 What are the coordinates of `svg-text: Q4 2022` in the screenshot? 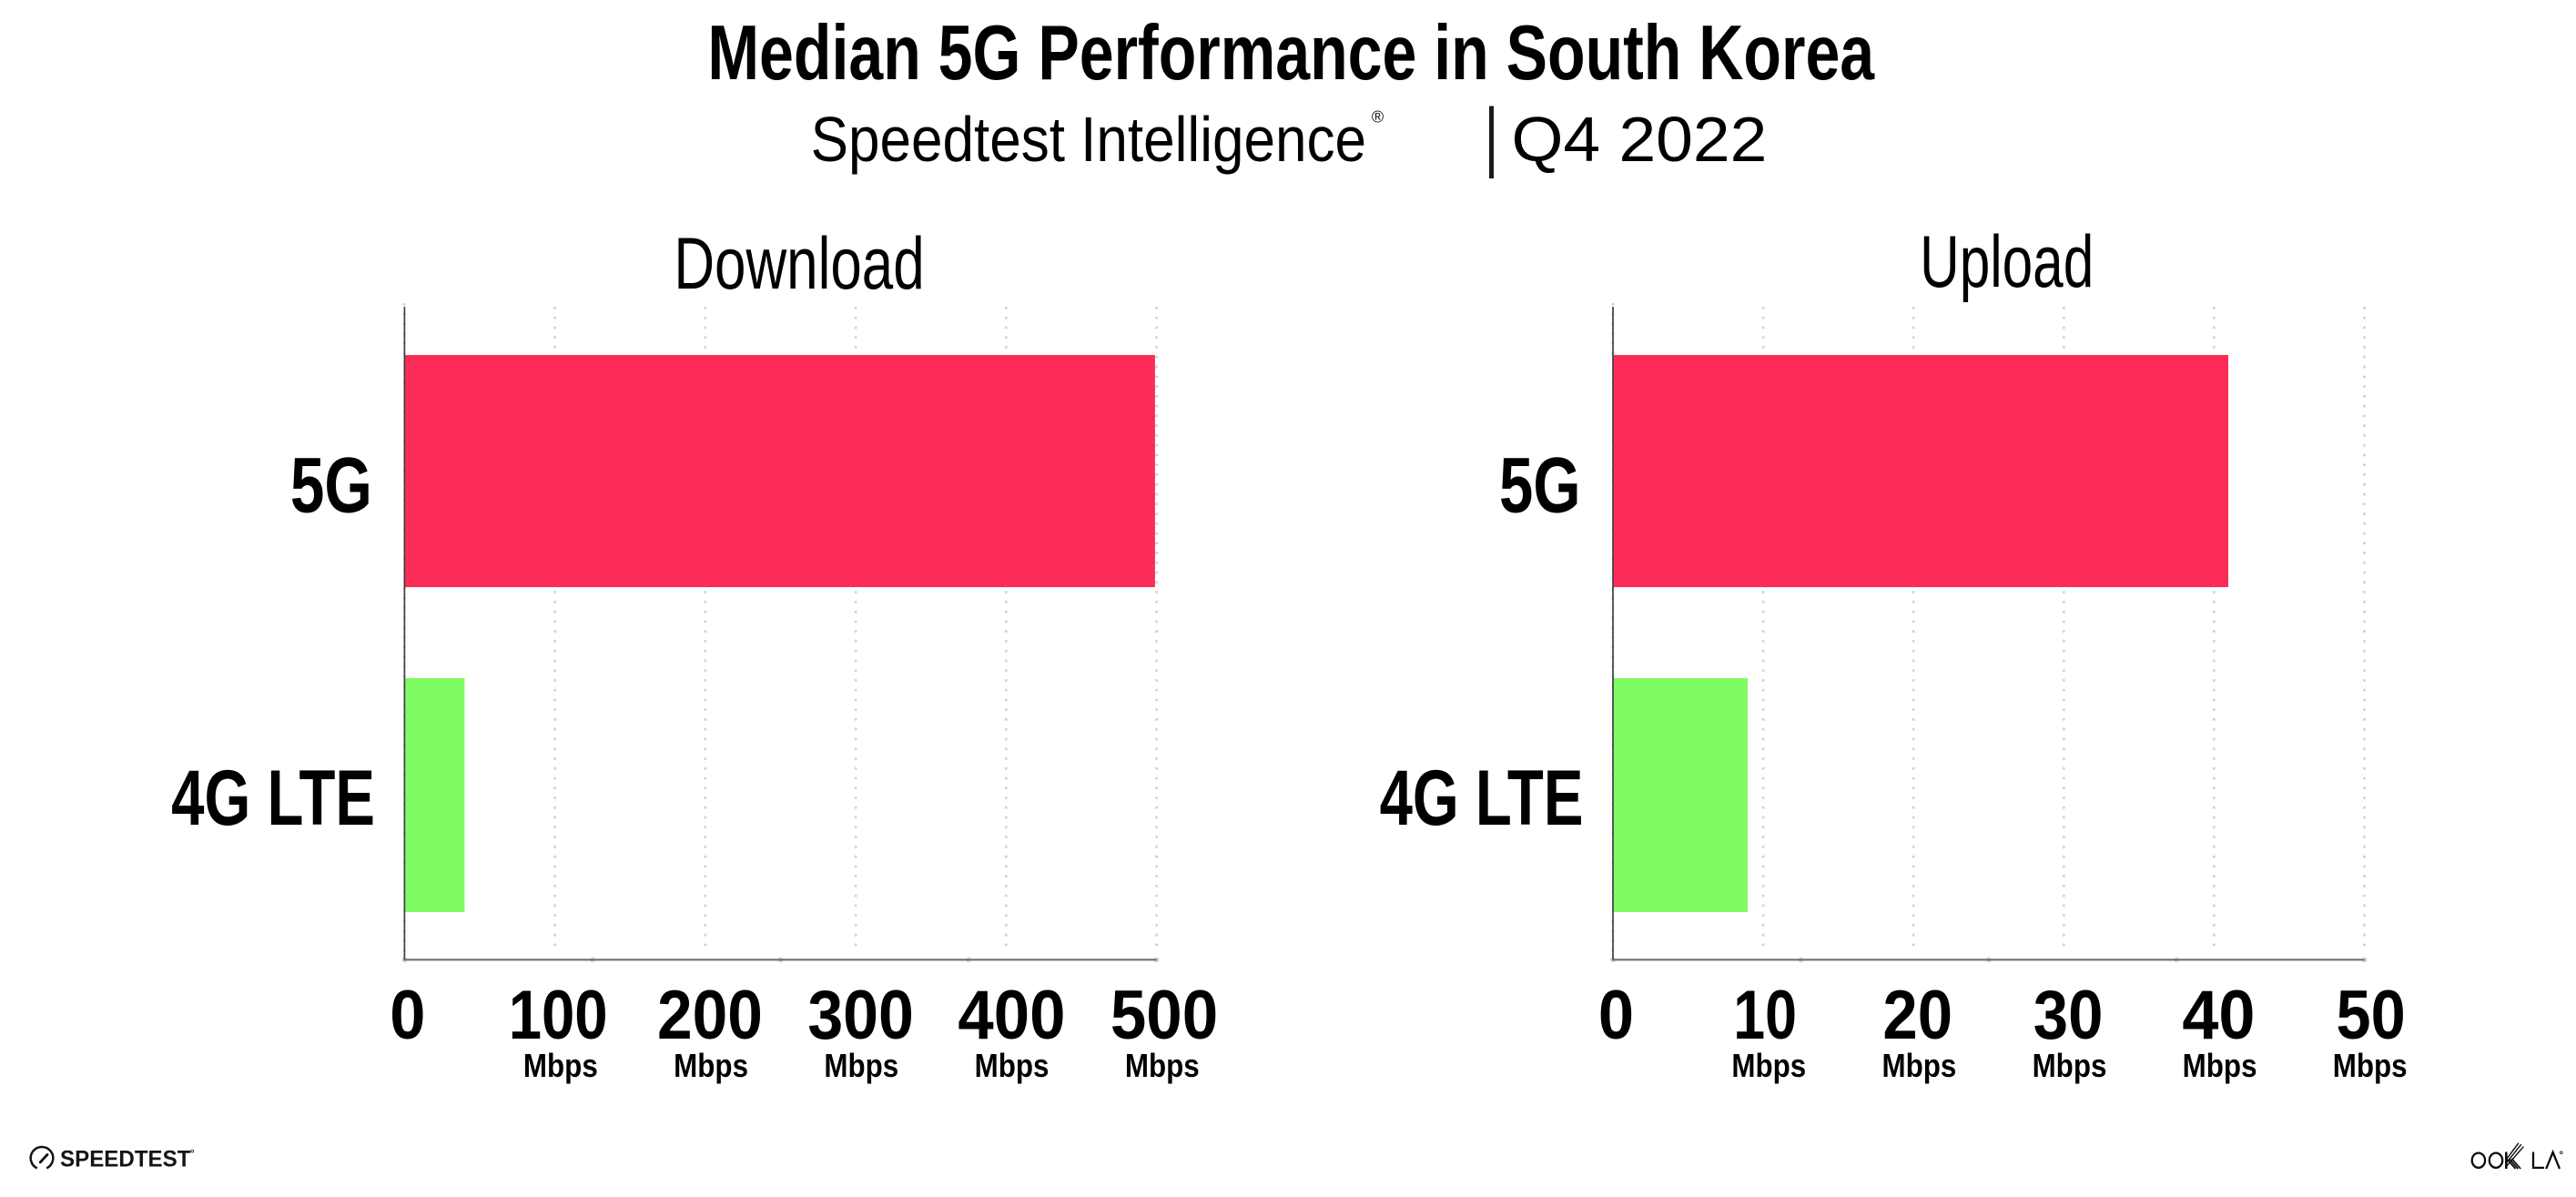 It's located at (1640, 139).